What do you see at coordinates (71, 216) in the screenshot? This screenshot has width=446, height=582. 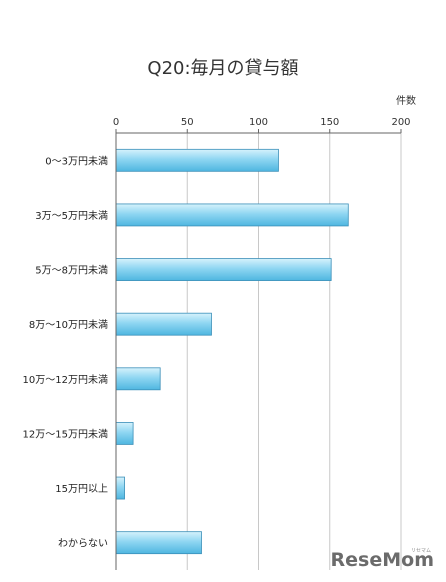 I see `category-label: 3万～5万円未満` at bounding box center [71, 216].